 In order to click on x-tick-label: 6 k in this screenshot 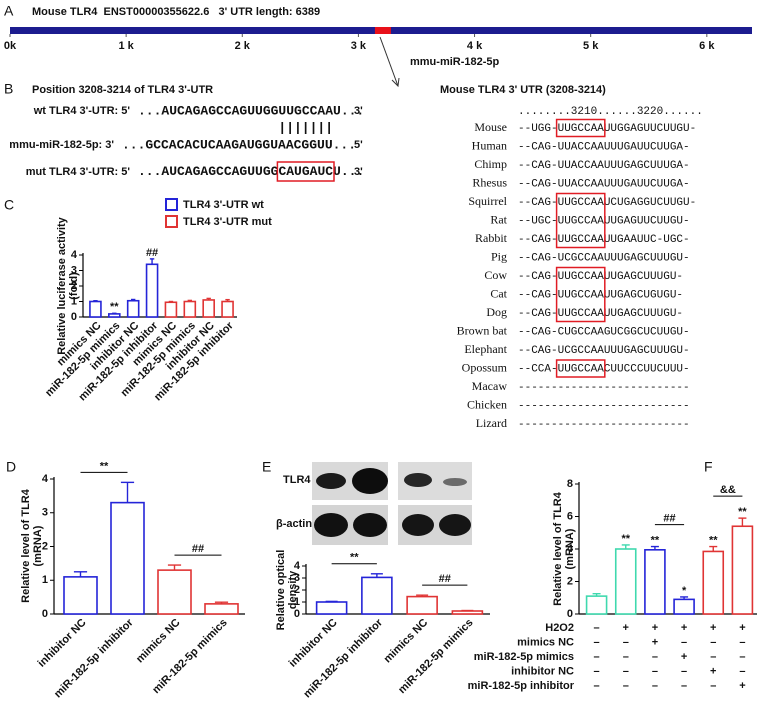, I will do `click(707, 46)`.